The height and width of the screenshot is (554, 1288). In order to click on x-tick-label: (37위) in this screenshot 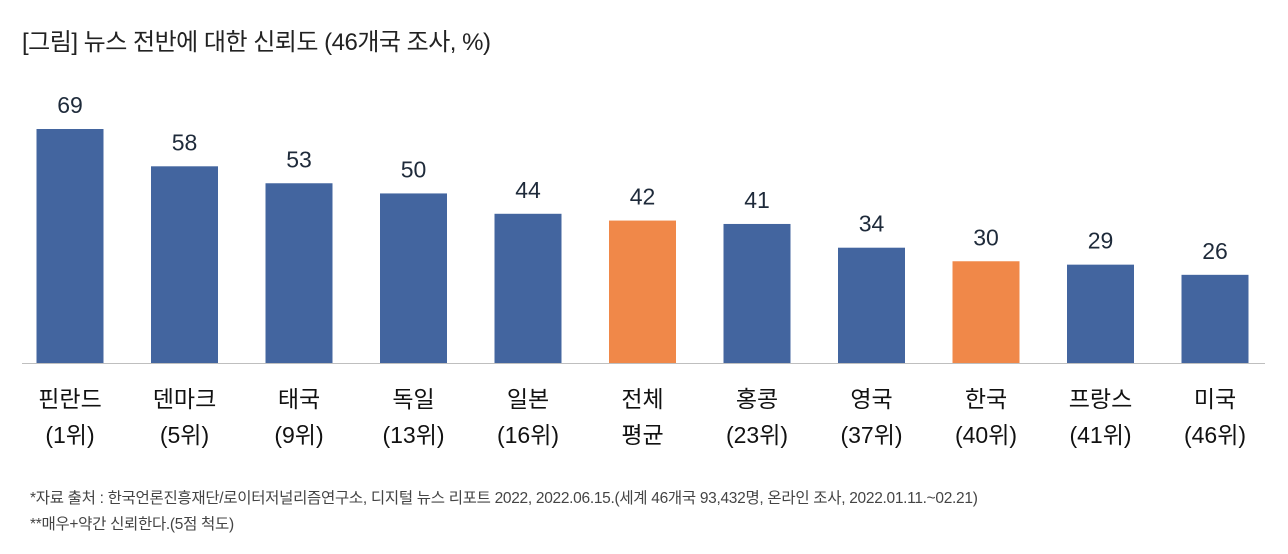, I will do `click(871, 435)`.